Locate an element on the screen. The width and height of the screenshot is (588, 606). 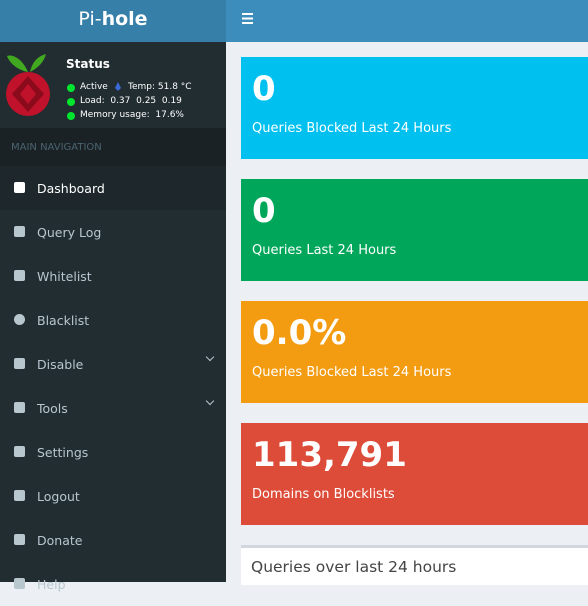
nav-item: Whitelist is located at coordinates (64, 276).